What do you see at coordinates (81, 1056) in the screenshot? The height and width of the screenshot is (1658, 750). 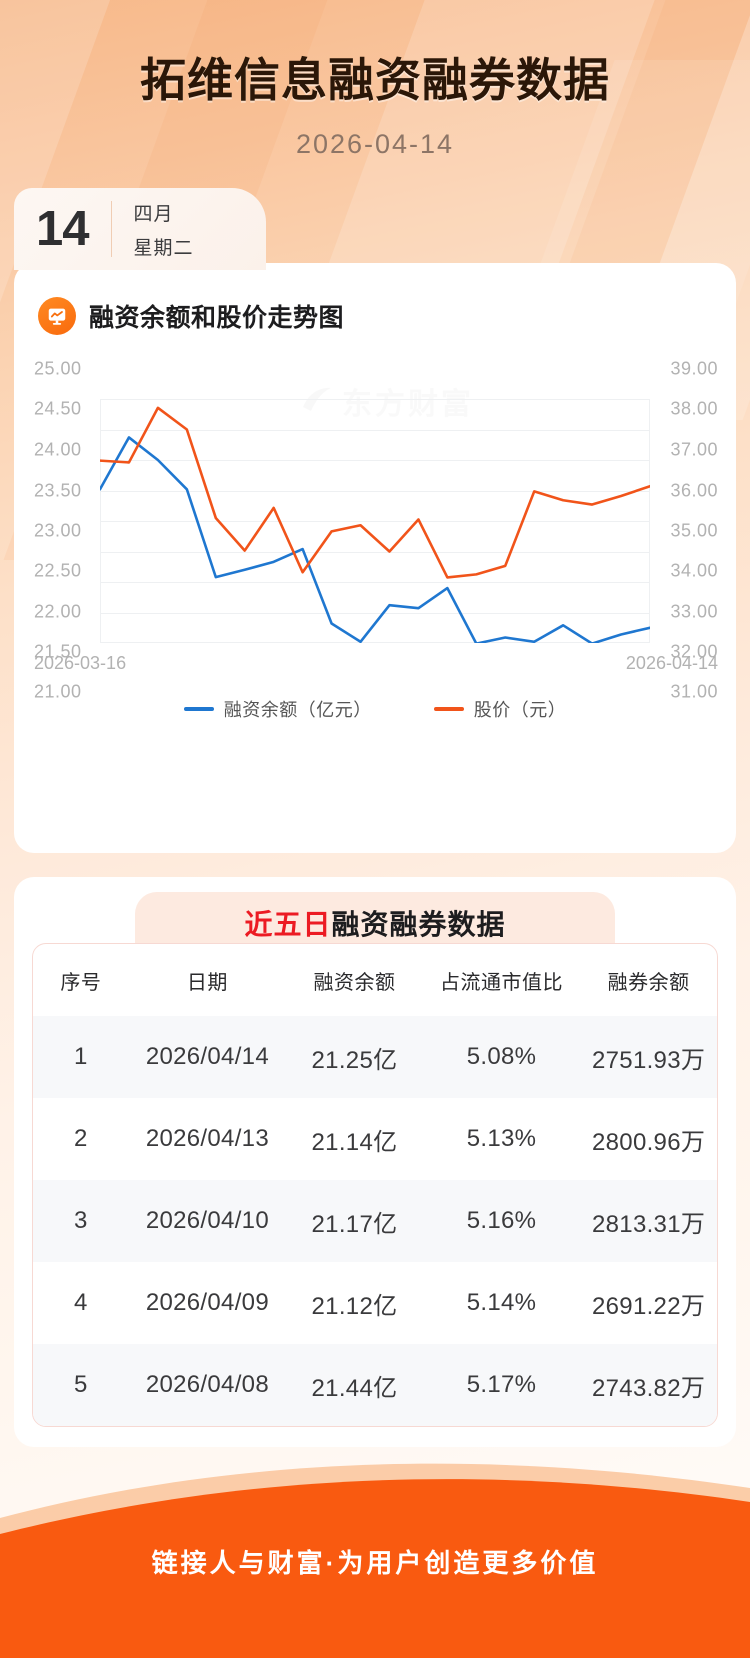 I see `cell-no: 1` at bounding box center [81, 1056].